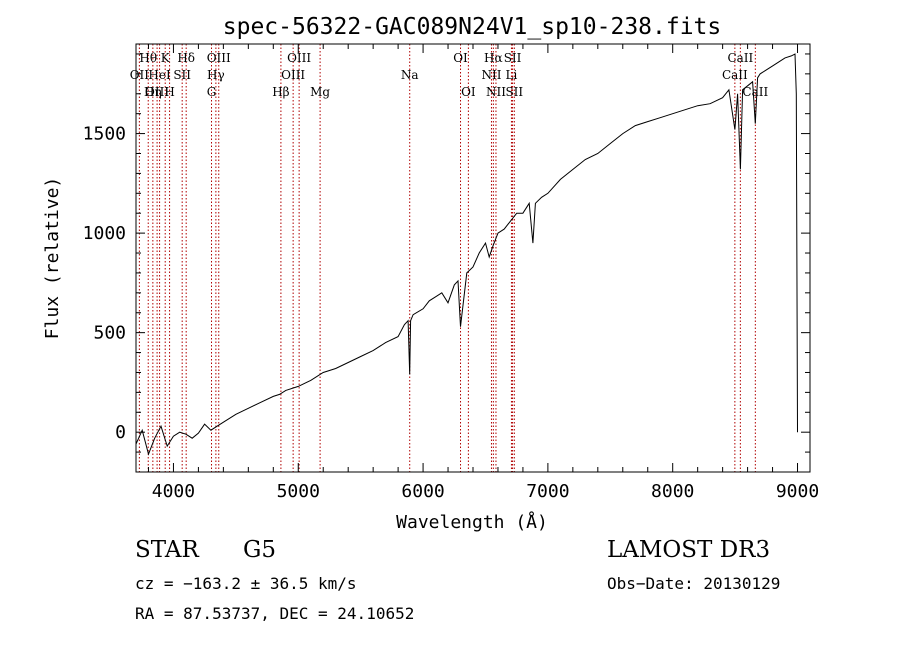  Describe the element at coordinates (491, 75) in the screenshot. I see `line-label-21: NII` at that location.